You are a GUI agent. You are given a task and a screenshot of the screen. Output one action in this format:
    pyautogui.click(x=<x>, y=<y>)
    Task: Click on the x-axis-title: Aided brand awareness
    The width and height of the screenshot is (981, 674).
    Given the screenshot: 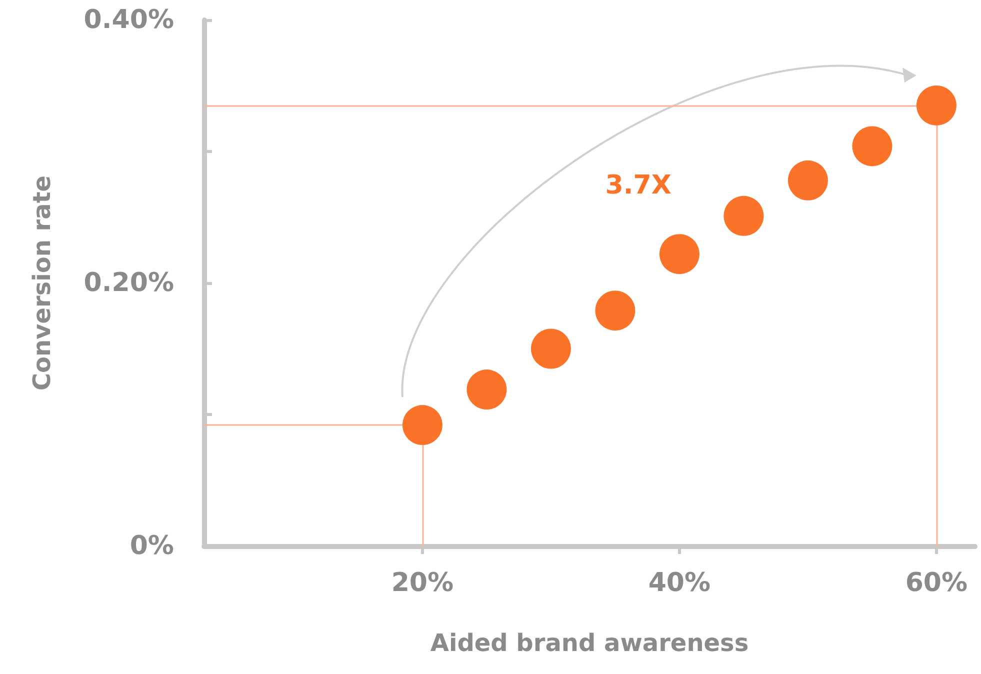 What is the action you would take?
    pyautogui.click(x=589, y=643)
    